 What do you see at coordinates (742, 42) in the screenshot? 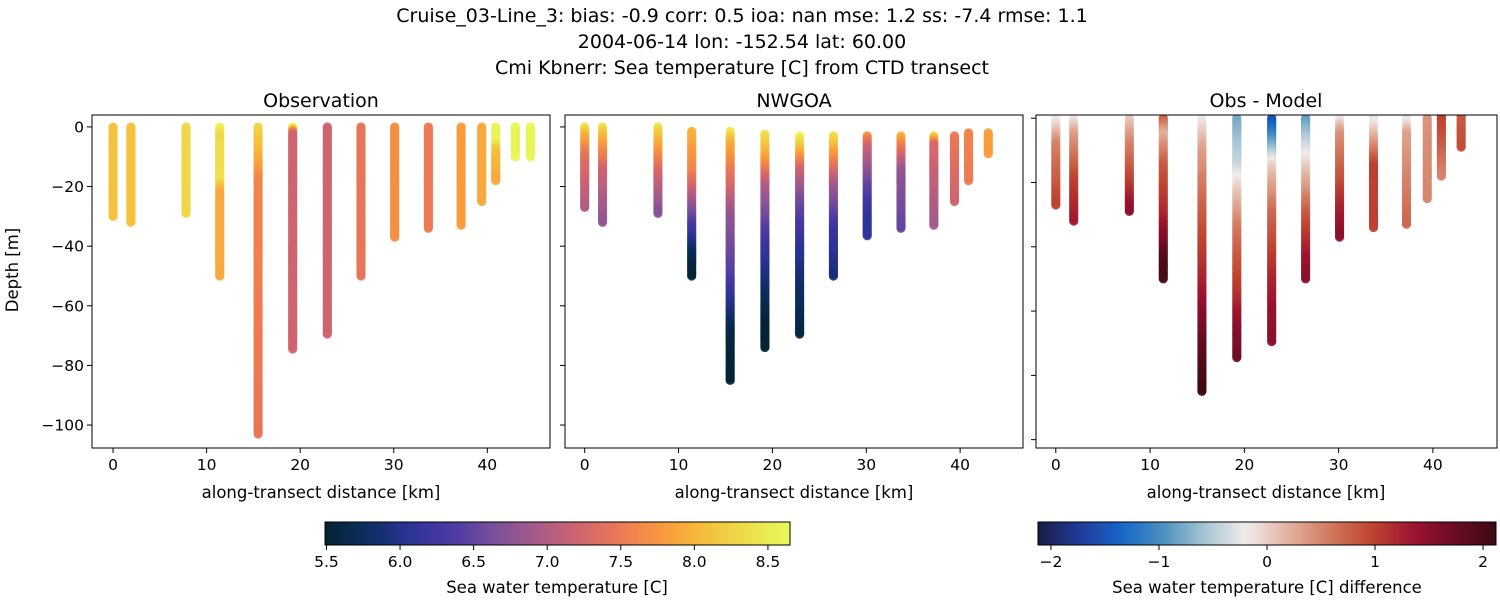
I see `figure-title-line-2: 2004-06-14 lon: -152.54 lat: 60.00` at bounding box center [742, 42].